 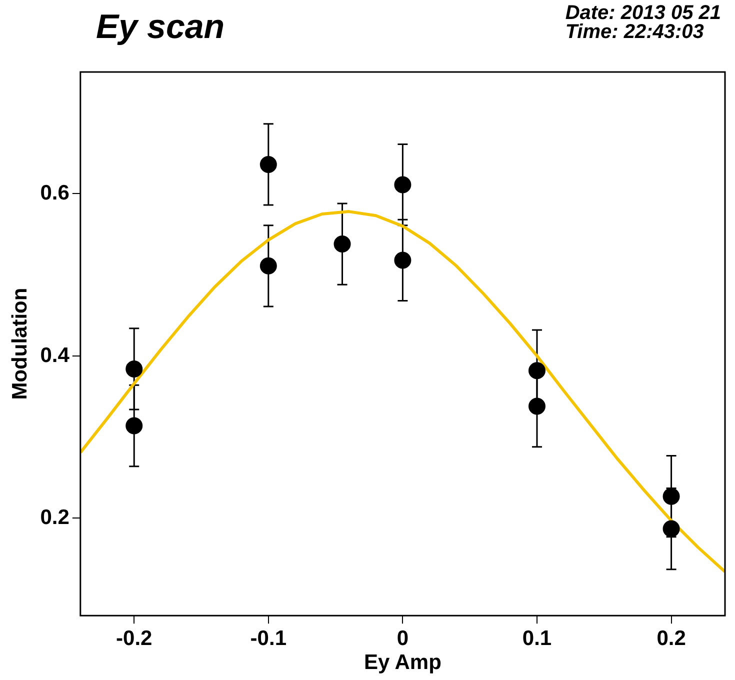 What do you see at coordinates (55, 518) in the screenshot?
I see `y-tick-label: 0.2` at bounding box center [55, 518].